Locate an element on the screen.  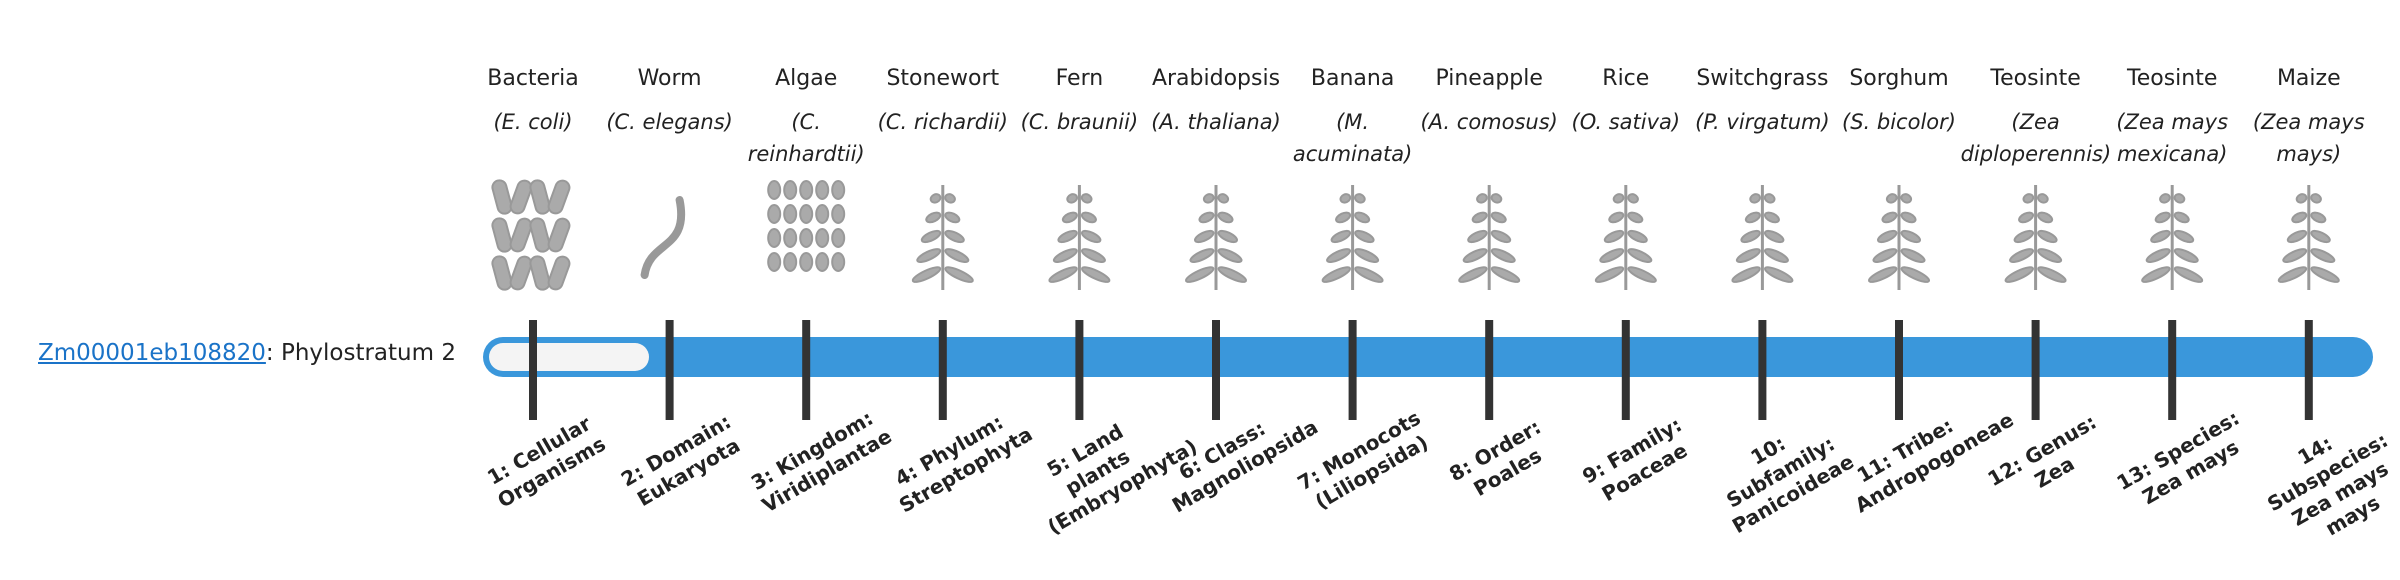
excluded-segment is located at coordinates (569, 357).